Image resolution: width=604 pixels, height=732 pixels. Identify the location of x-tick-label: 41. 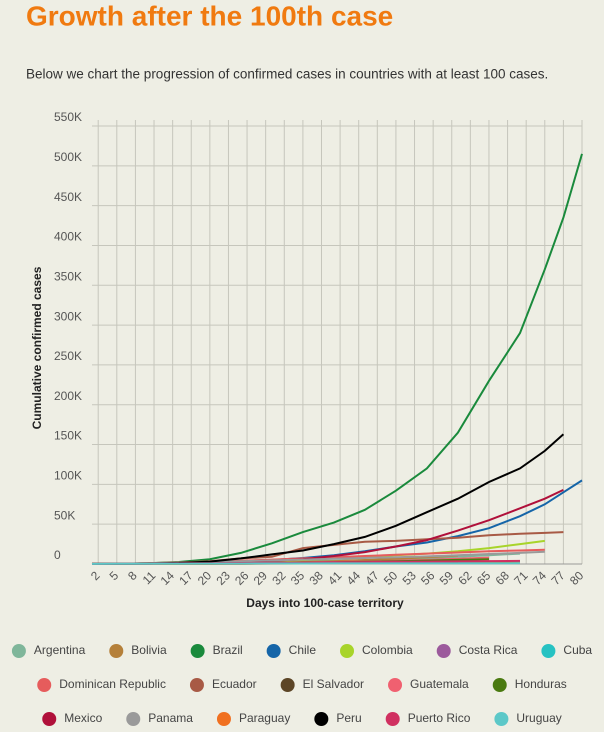
(335, 578).